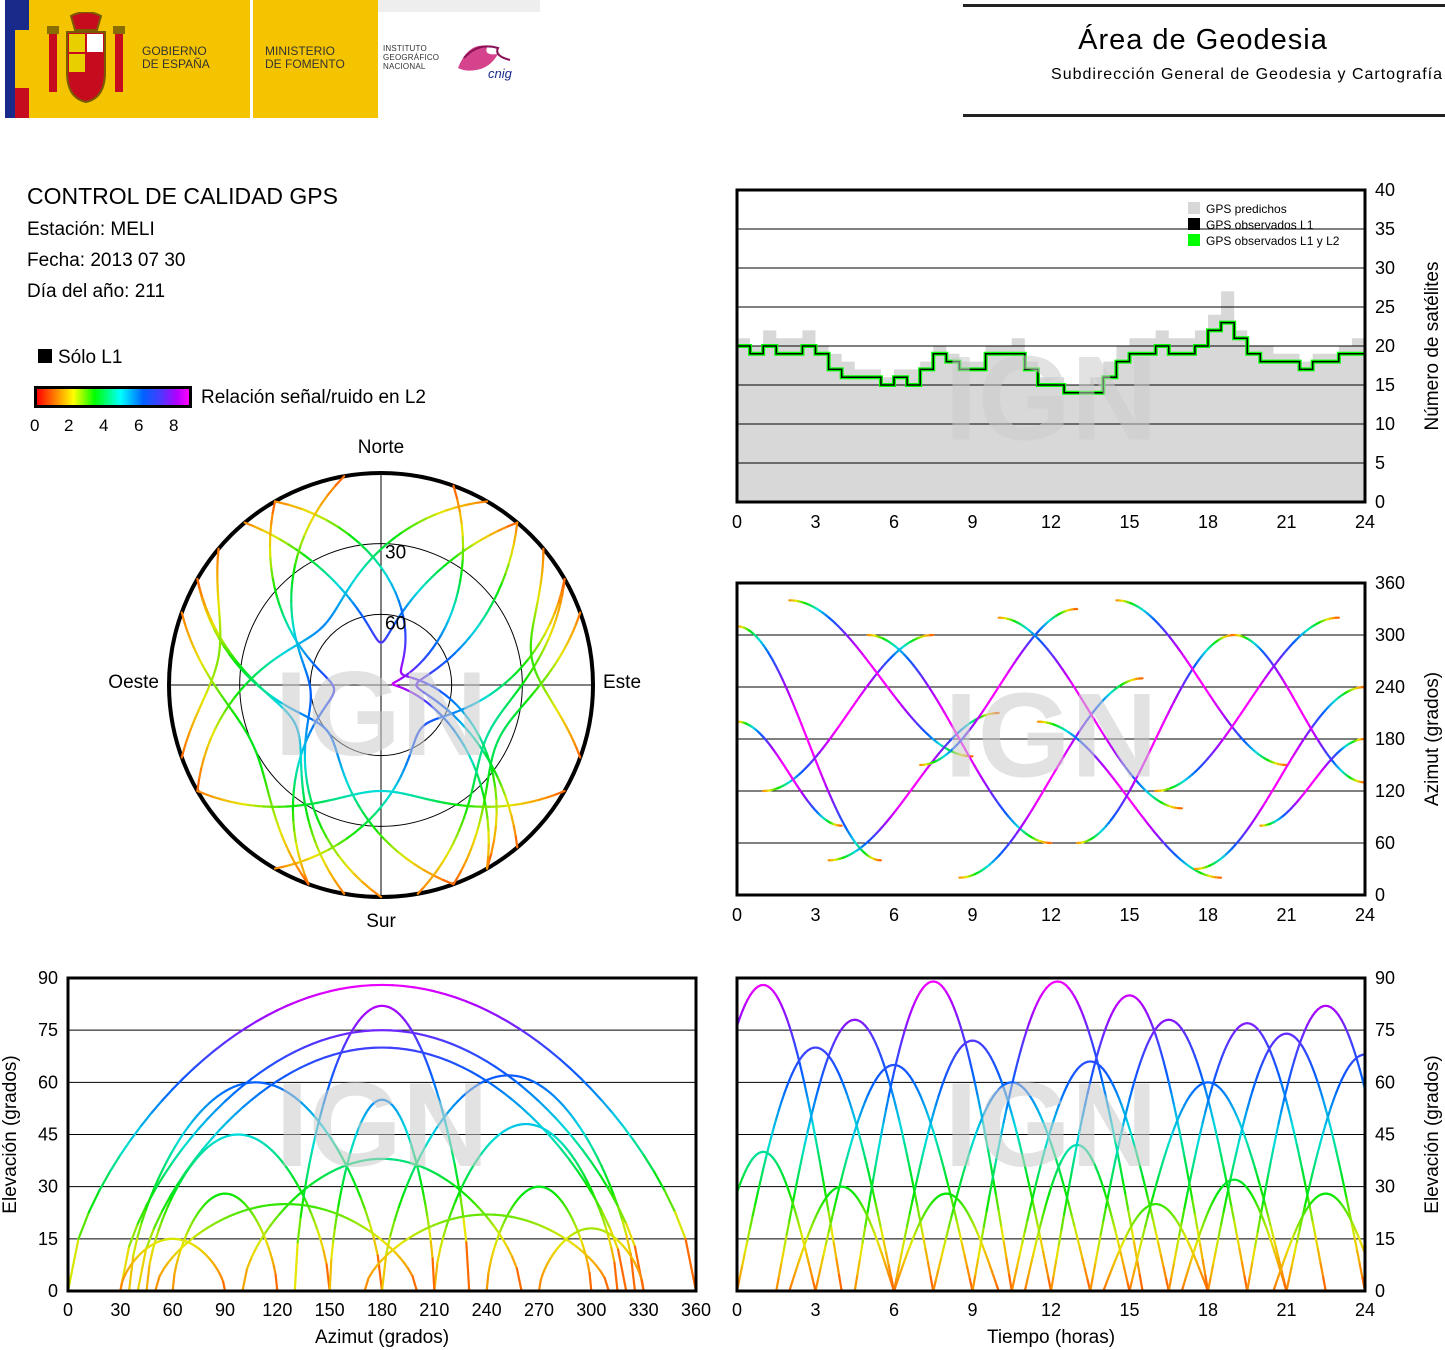 The width and height of the screenshot is (1445, 1350). What do you see at coordinates (395, 623) in the screenshot?
I see `ring-label-60: 60` at bounding box center [395, 623].